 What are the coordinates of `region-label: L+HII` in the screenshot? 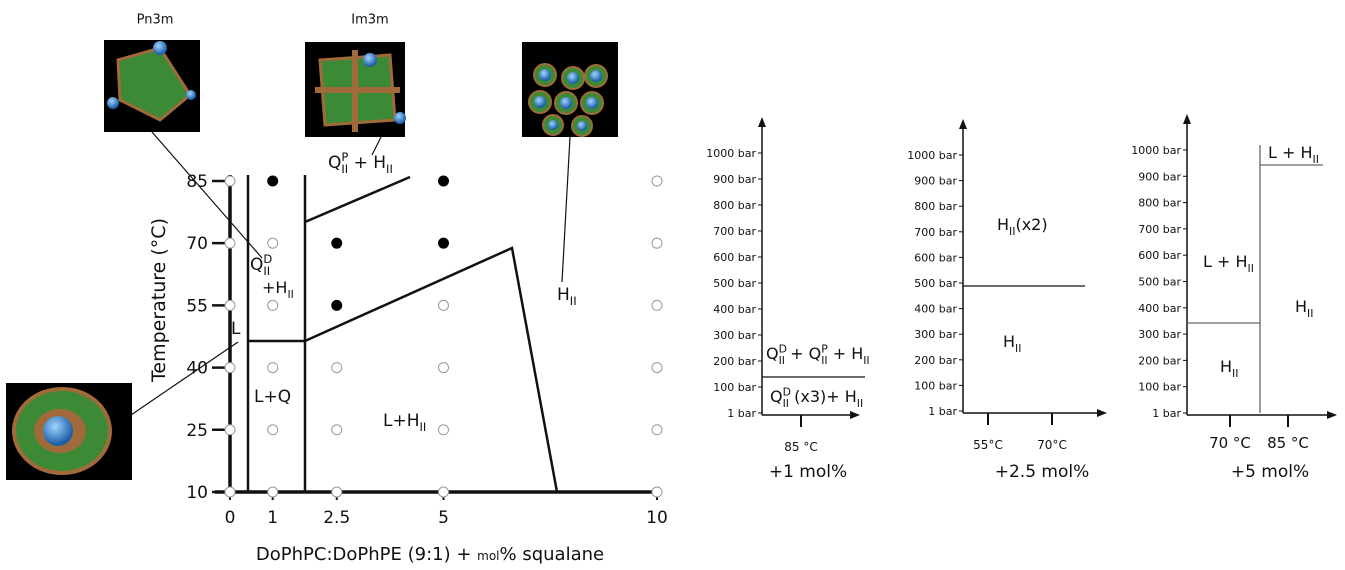 It's located at (404, 422).